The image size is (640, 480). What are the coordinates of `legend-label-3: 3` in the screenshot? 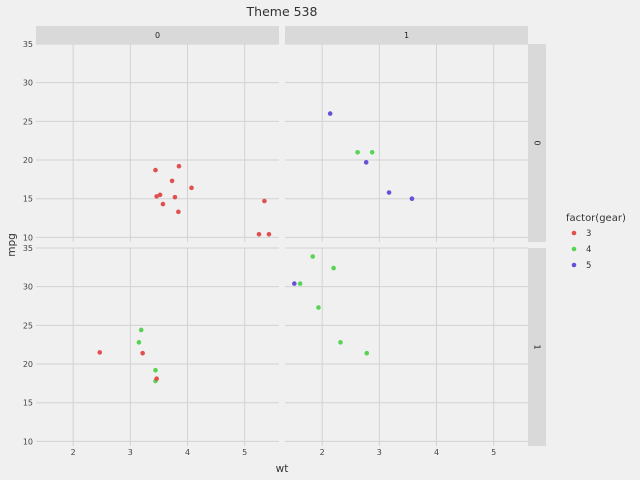 It's located at (588, 234).